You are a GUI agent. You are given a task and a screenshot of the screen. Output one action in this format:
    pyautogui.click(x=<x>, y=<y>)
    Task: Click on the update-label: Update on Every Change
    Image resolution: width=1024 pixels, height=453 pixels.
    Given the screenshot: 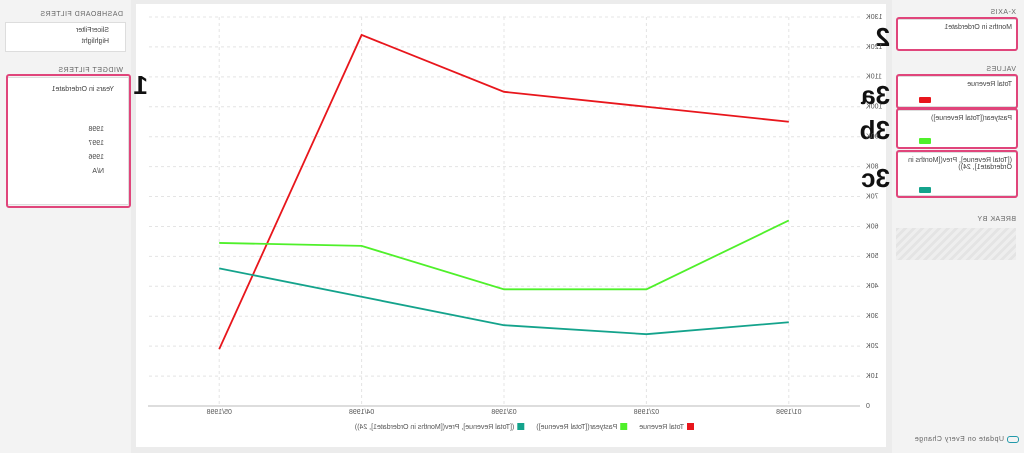 What is the action you would take?
    pyautogui.click(x=959, y=439)
    